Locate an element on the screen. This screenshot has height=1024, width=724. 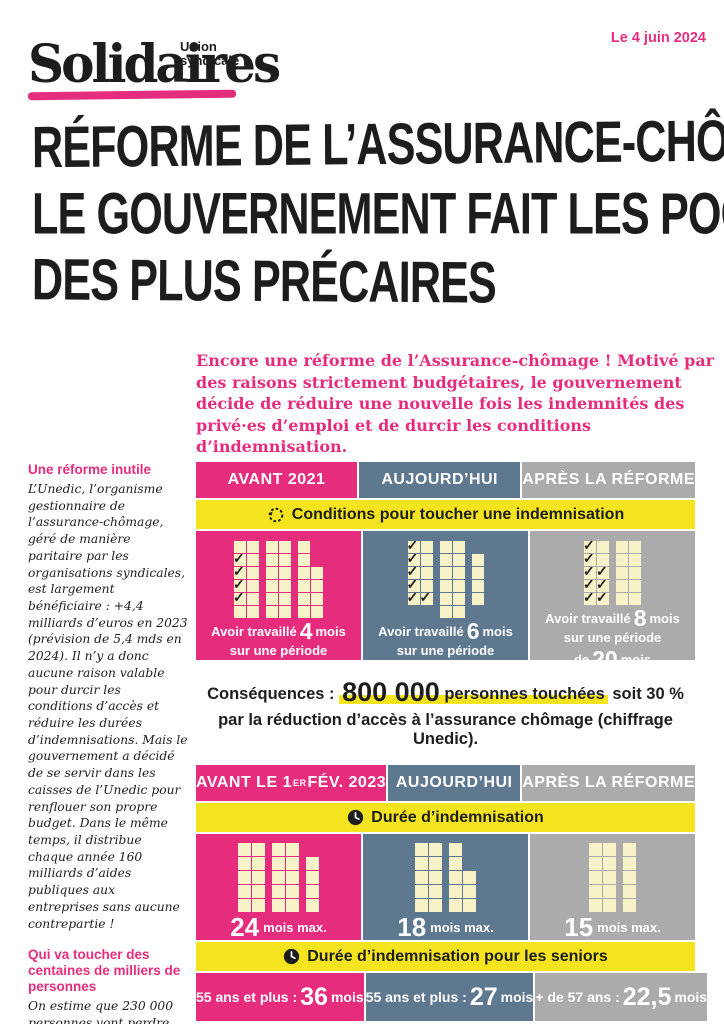
consequences-suffix: soit 30 % is located at coordinates (645, 694).